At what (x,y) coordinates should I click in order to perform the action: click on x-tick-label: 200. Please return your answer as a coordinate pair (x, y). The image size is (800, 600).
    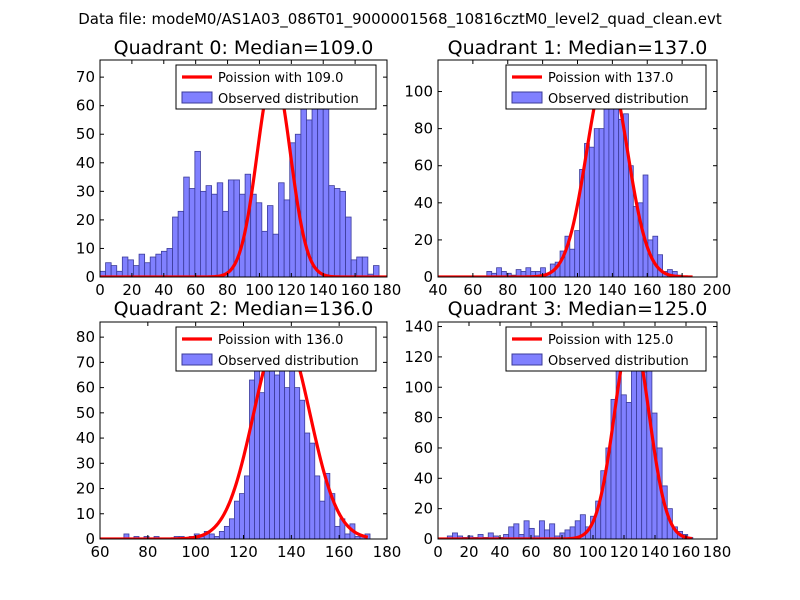
    Looking at the image, I should click on (717, 290).